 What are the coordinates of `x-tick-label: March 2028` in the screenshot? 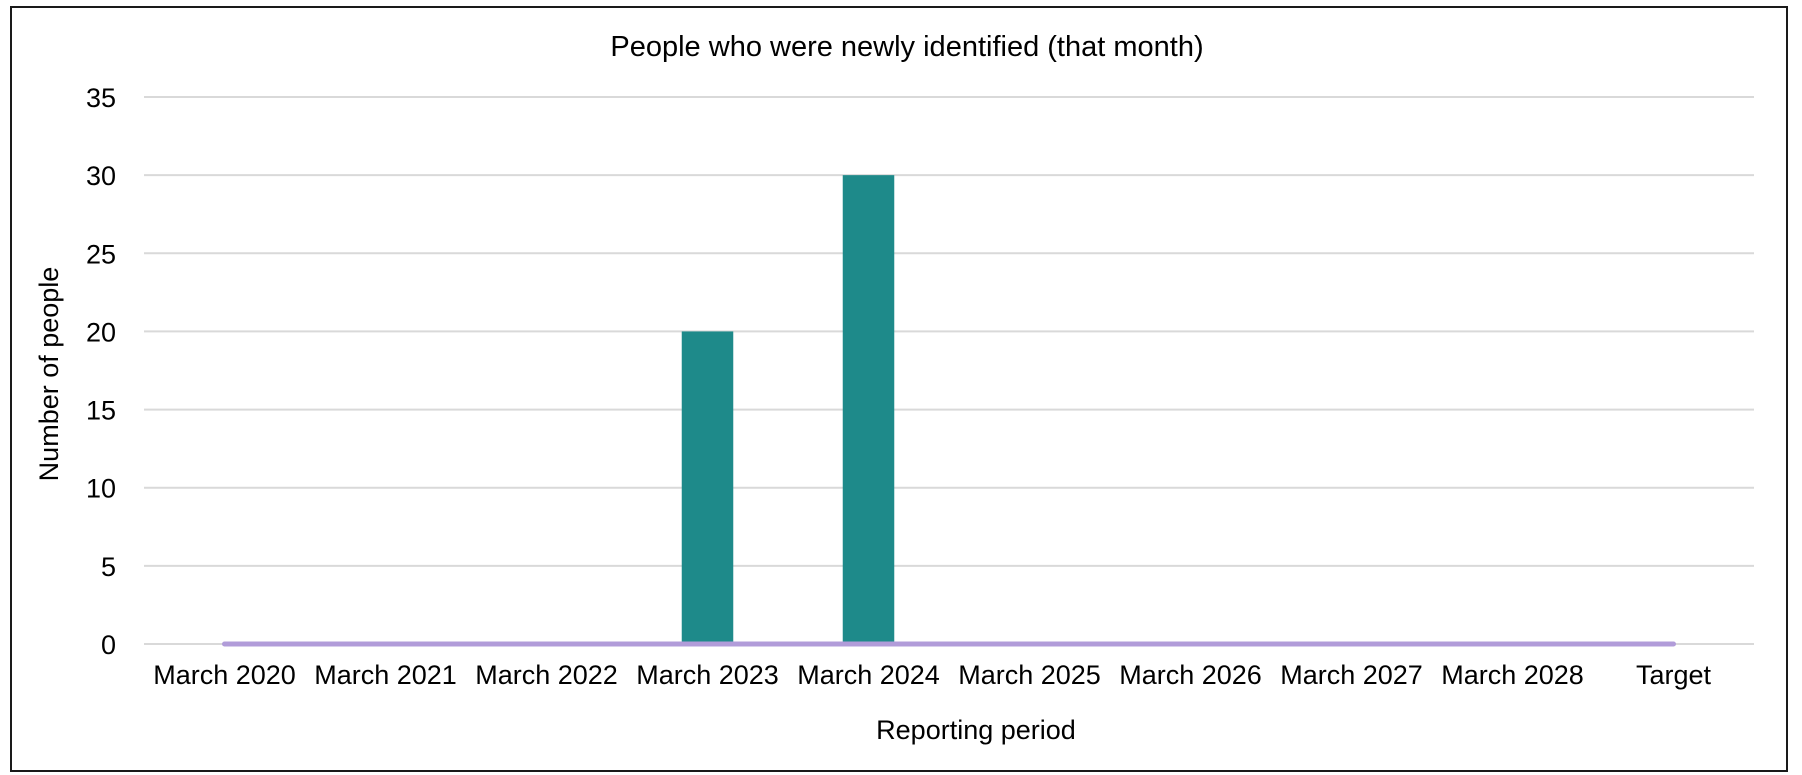 It's located at (1512, 675).